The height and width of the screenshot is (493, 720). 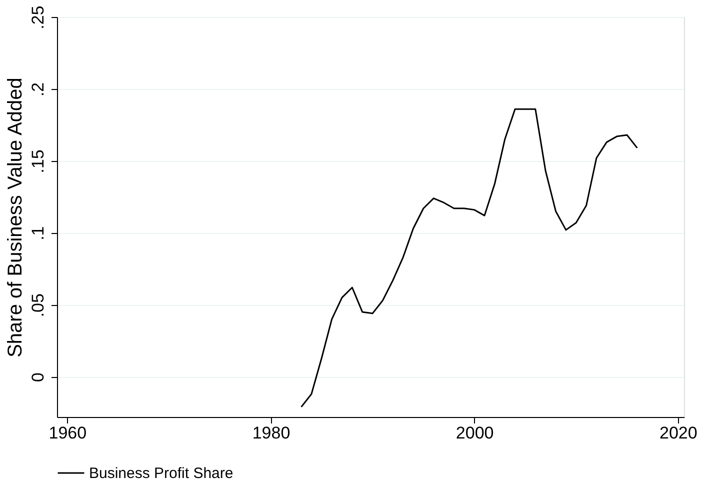 I want to click on y-tick-label: .15, so click(x=38, y=162).